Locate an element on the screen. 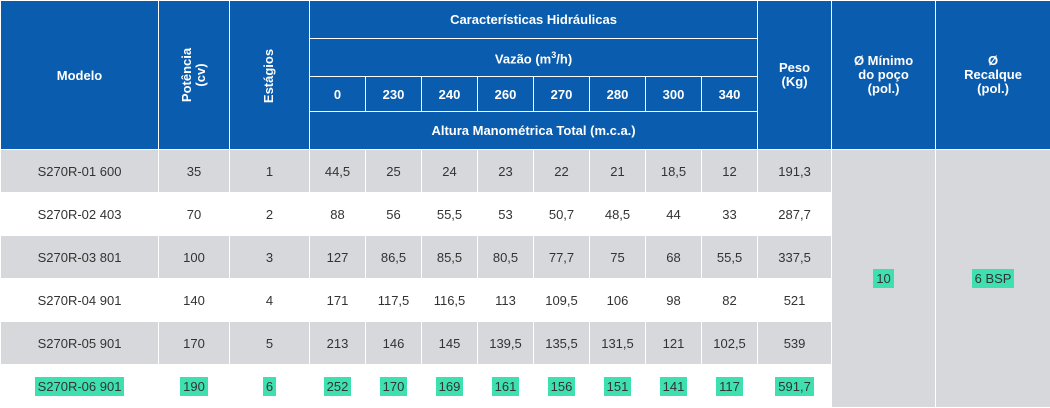 This screenshot has height=408, width=1050. cell-head: 169 is located at coordinates (449, 386).